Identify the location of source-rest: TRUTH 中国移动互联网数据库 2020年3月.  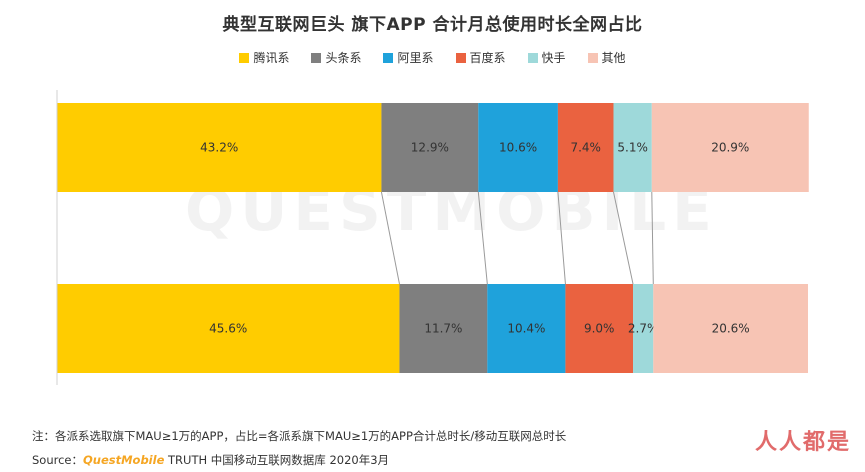
(277, 460).